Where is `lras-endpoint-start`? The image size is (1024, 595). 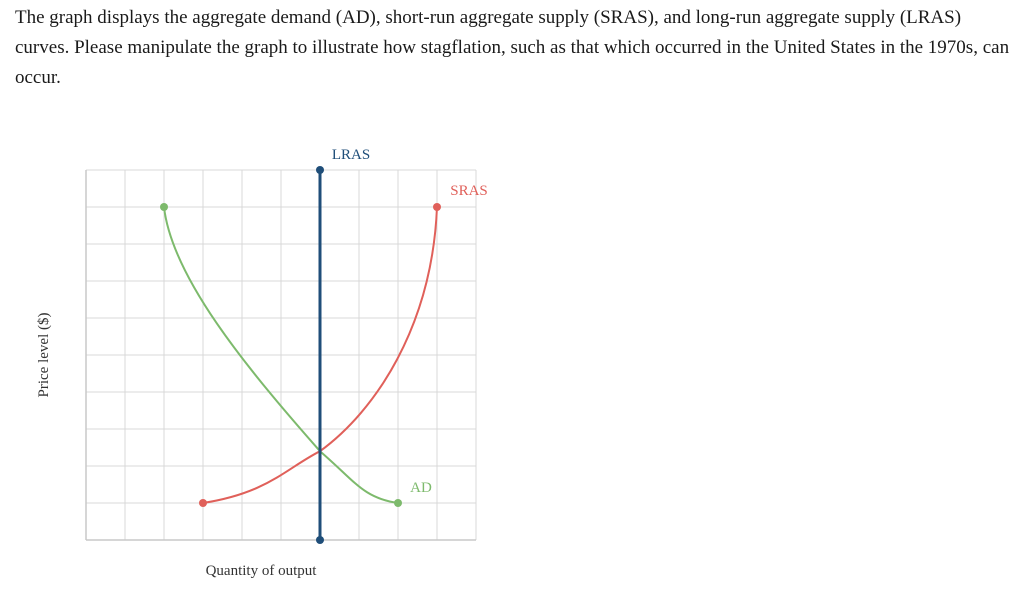
lras-endpoint-start is located at coordinates (320, 540).